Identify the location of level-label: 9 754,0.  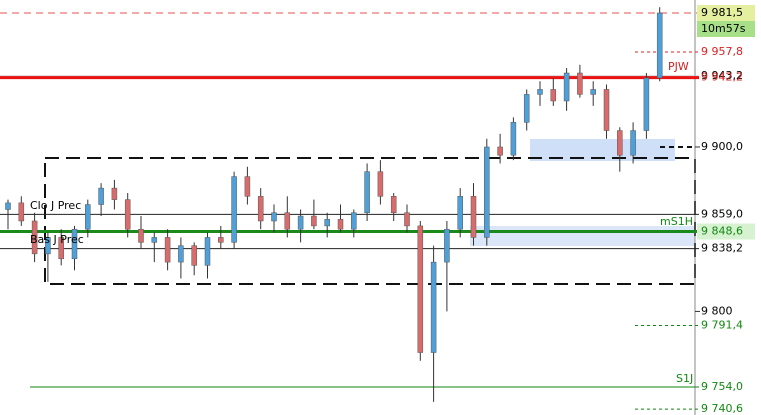
(722, 386).